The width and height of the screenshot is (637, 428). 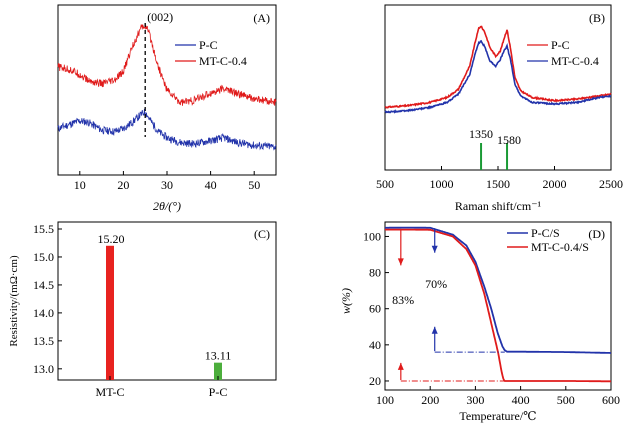 I want to click on category-label-mt-c: MT-C, so click(x=110, y=392).